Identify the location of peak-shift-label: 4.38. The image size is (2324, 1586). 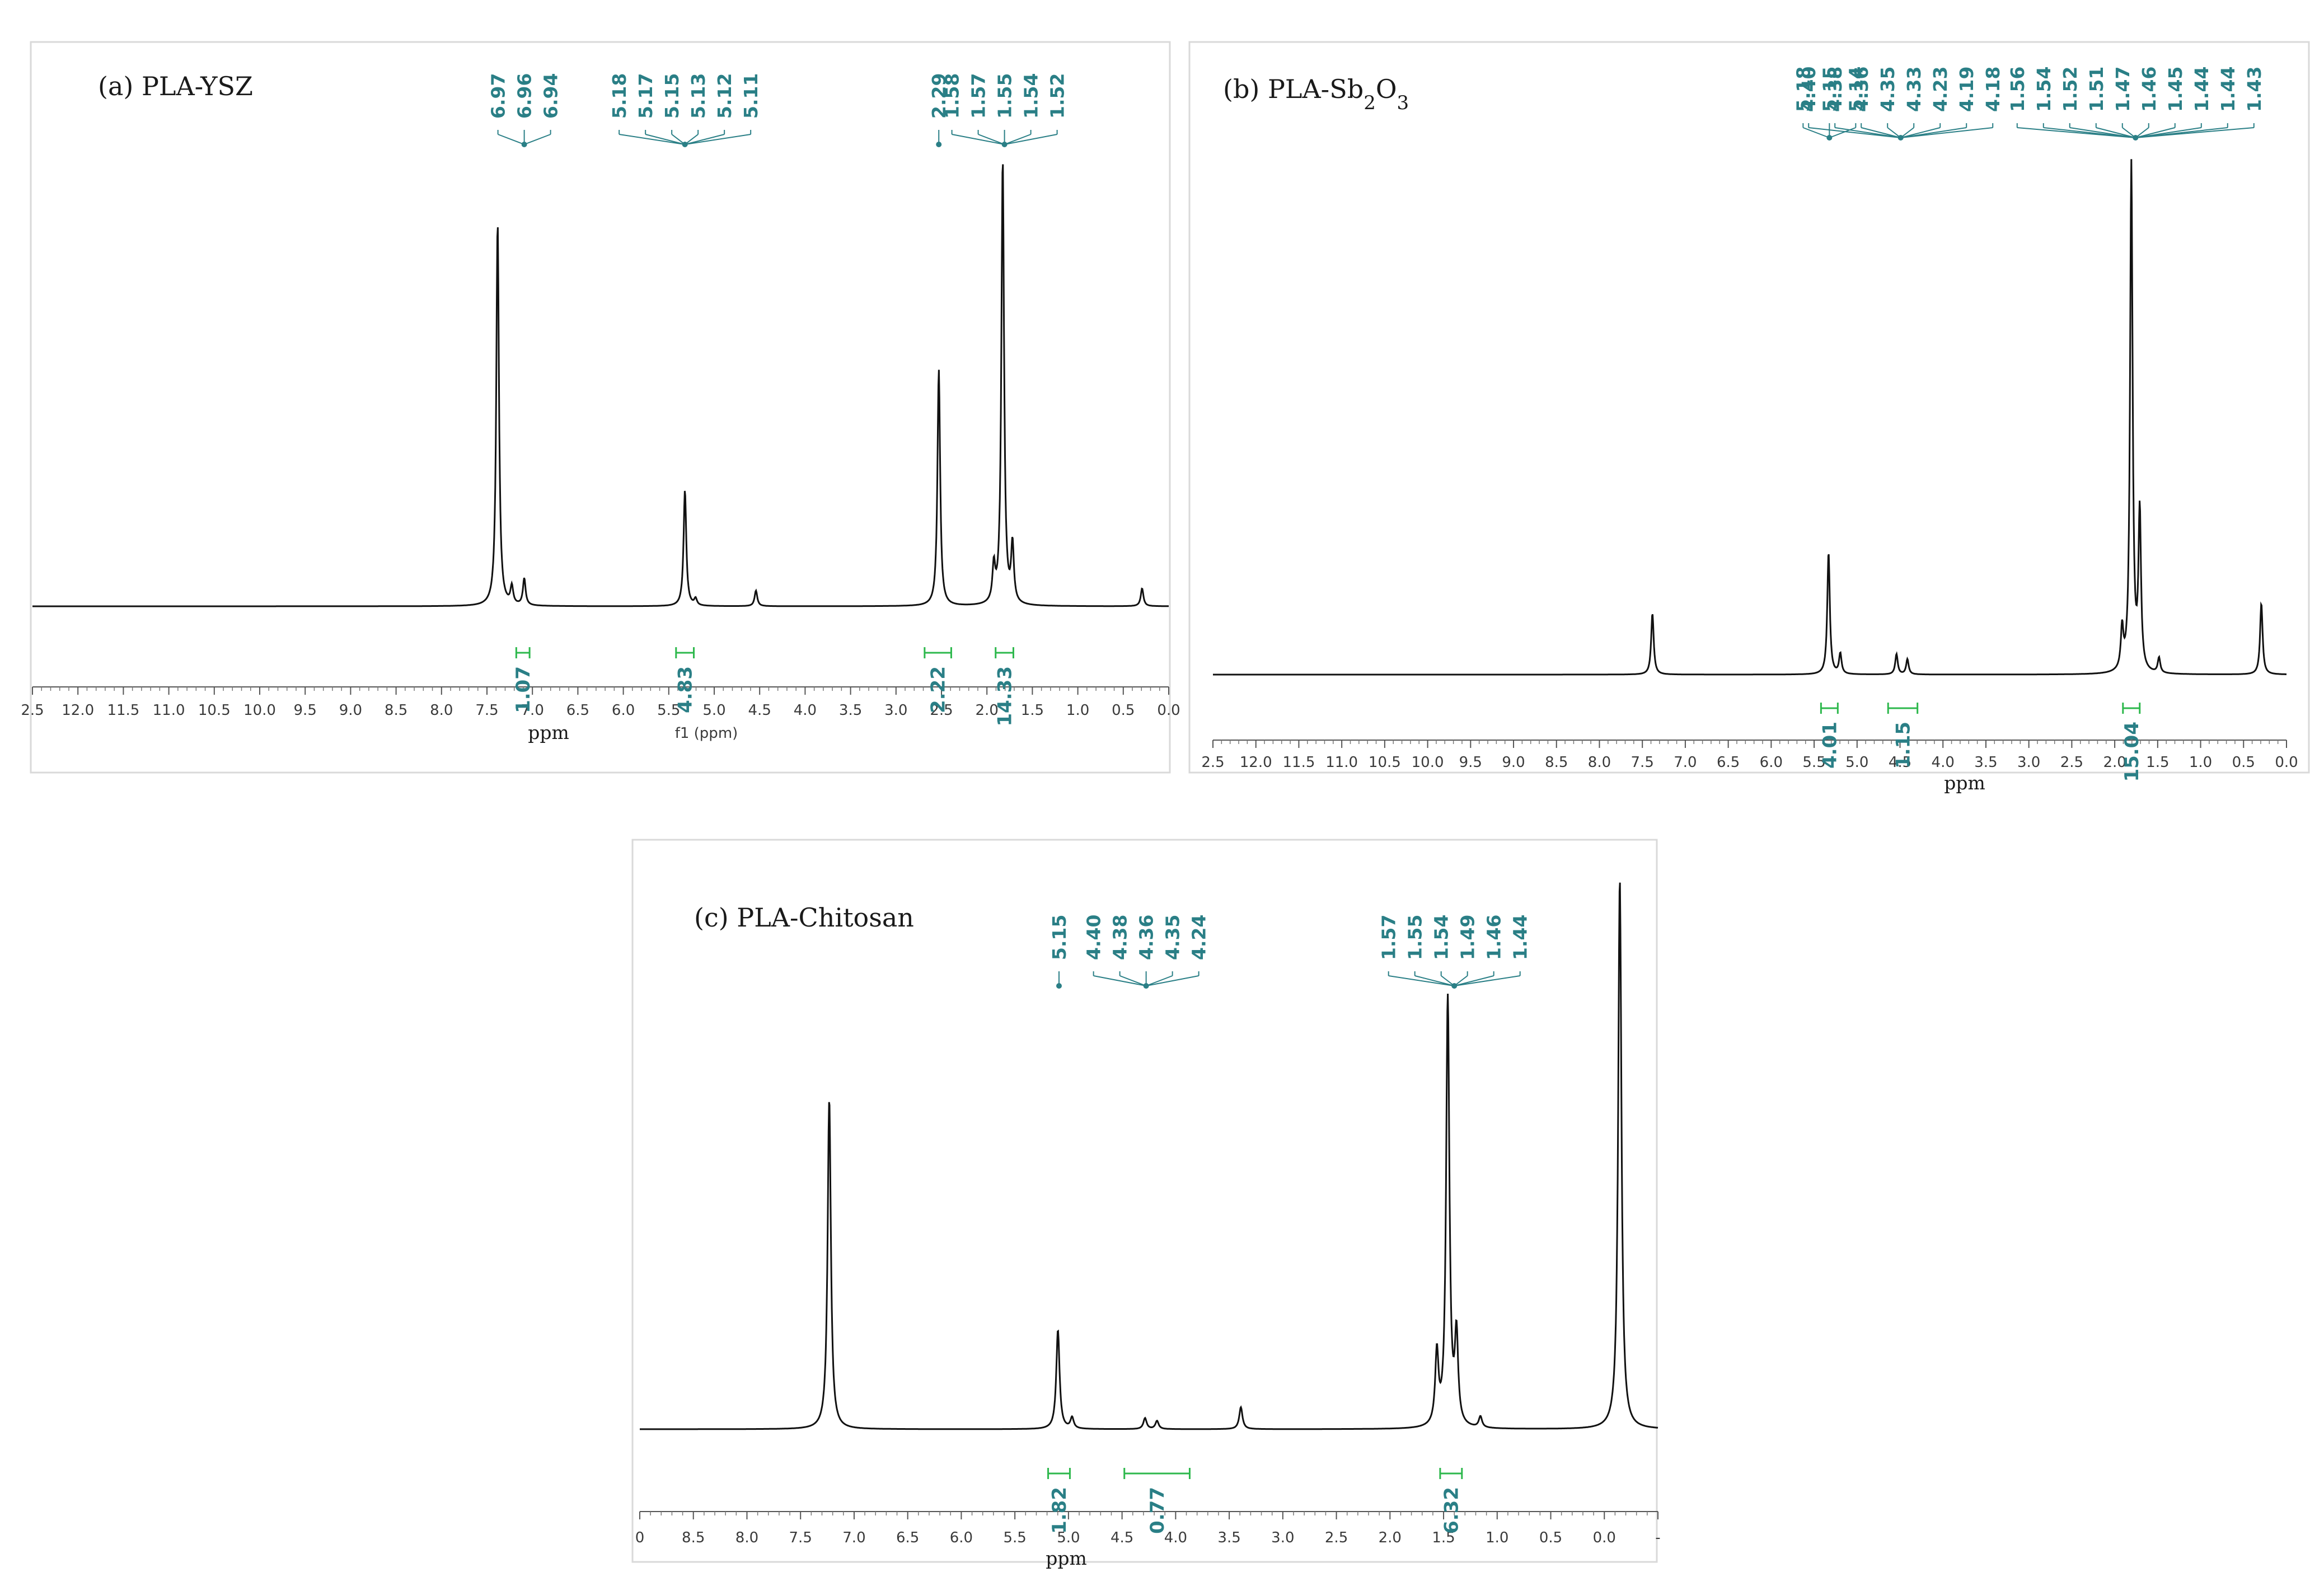
(1835, 89).